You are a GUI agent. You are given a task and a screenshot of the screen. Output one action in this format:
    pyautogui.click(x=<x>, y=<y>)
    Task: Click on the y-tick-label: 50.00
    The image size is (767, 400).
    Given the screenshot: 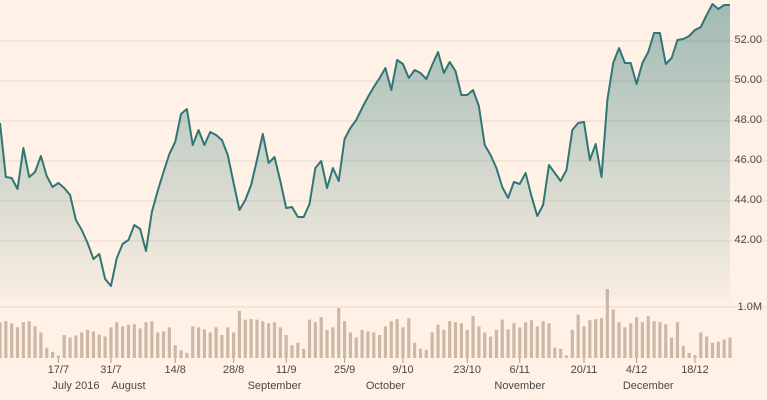 What is the action you would take?
    pyautogui.click(x=748, y=80)
    